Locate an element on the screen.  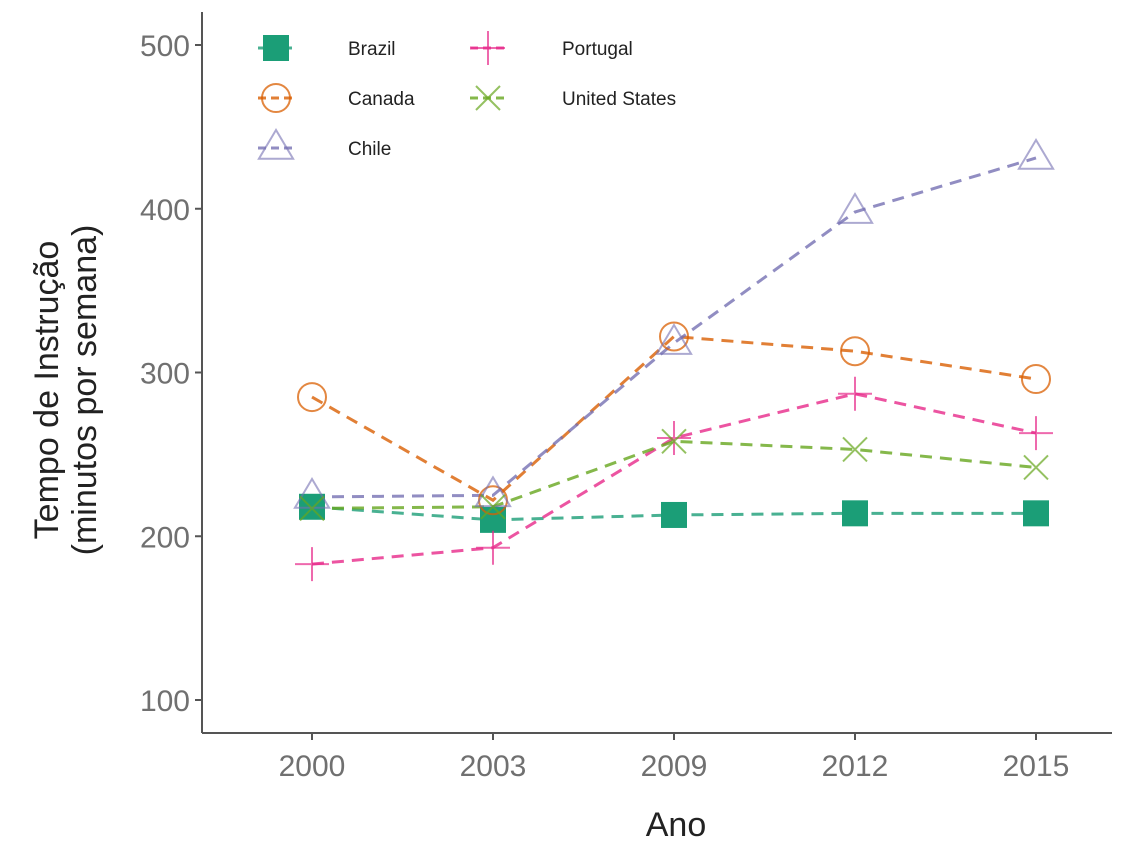
x-tick-label: 2003 is located at coordinates (493, 766).